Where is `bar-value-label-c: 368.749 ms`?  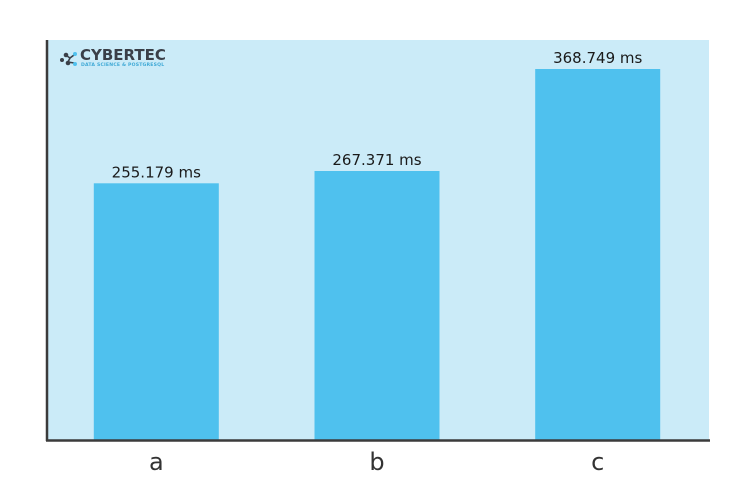
bar-value-label-c: 368.749 ms is located at coordinates (597, 58).